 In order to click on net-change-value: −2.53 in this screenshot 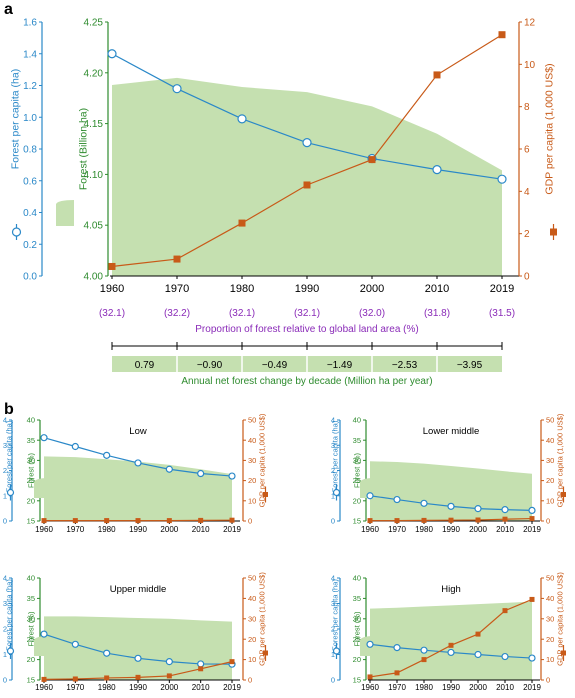, I will do `click(405, 365)`.